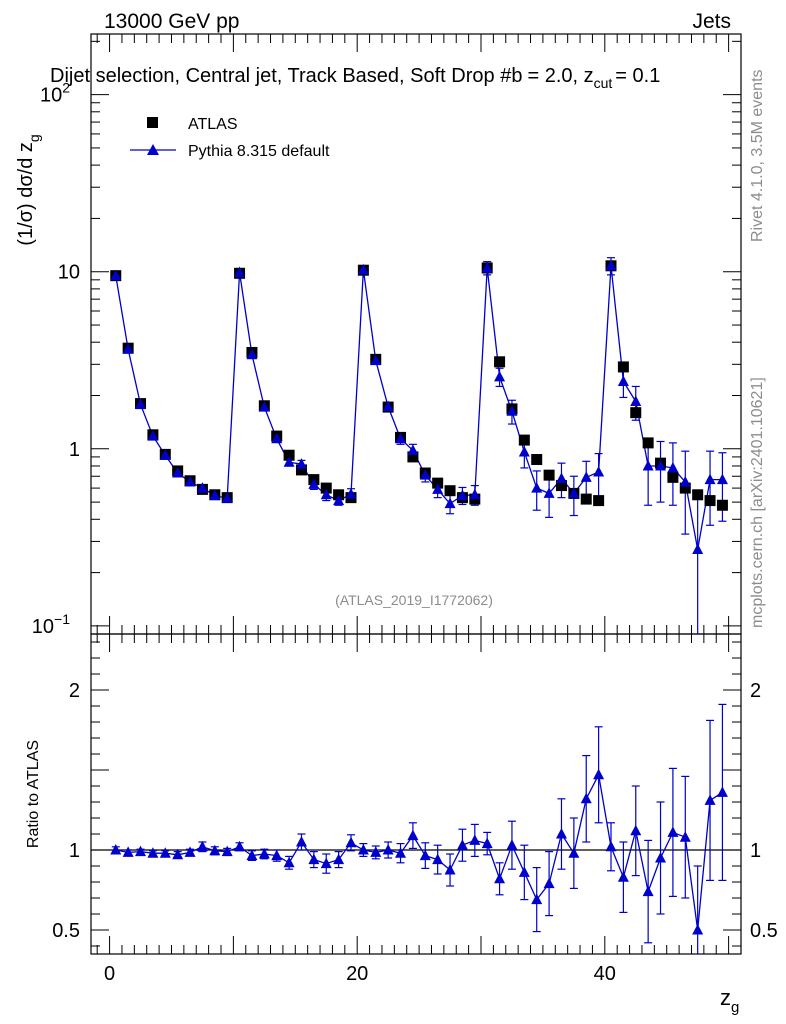  Describe the element at coordinates (66, 931) in the screenshot. I see `ratio-y-tick-label-left: 0.5` at that location.